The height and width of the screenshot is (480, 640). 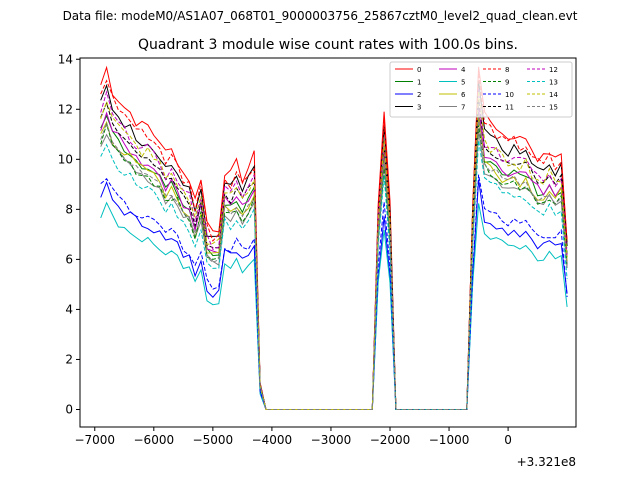 I want to click on x-tick-label: −2000, so click(x=390, y=440).